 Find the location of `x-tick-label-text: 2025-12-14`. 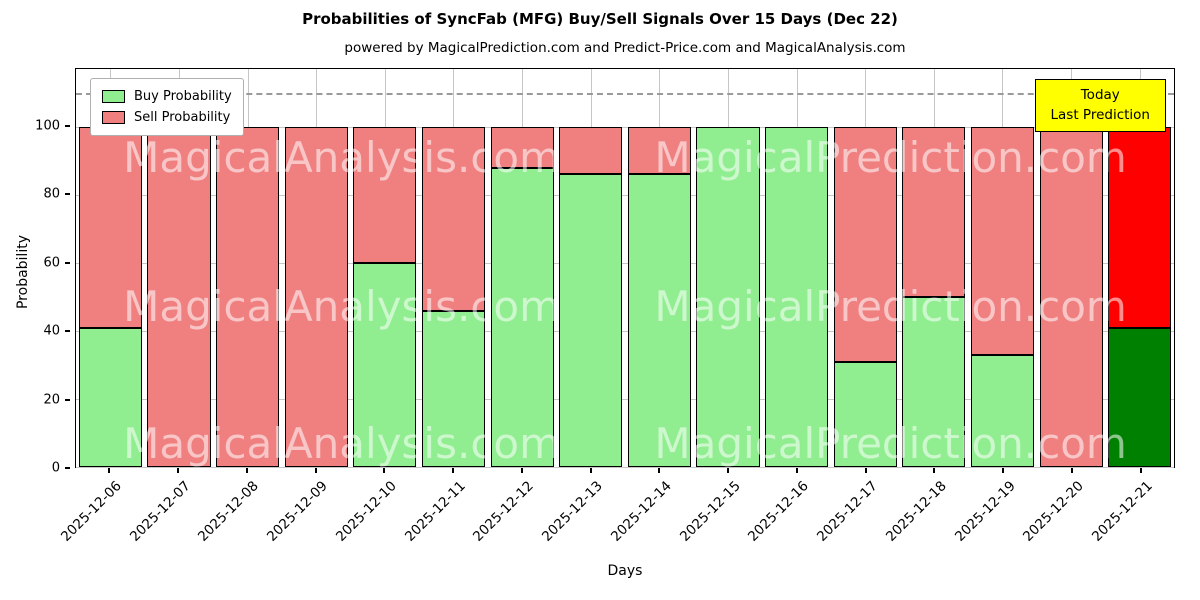

x-tick-label-text: 2025-12-14 is located at coordinates (641, 511).